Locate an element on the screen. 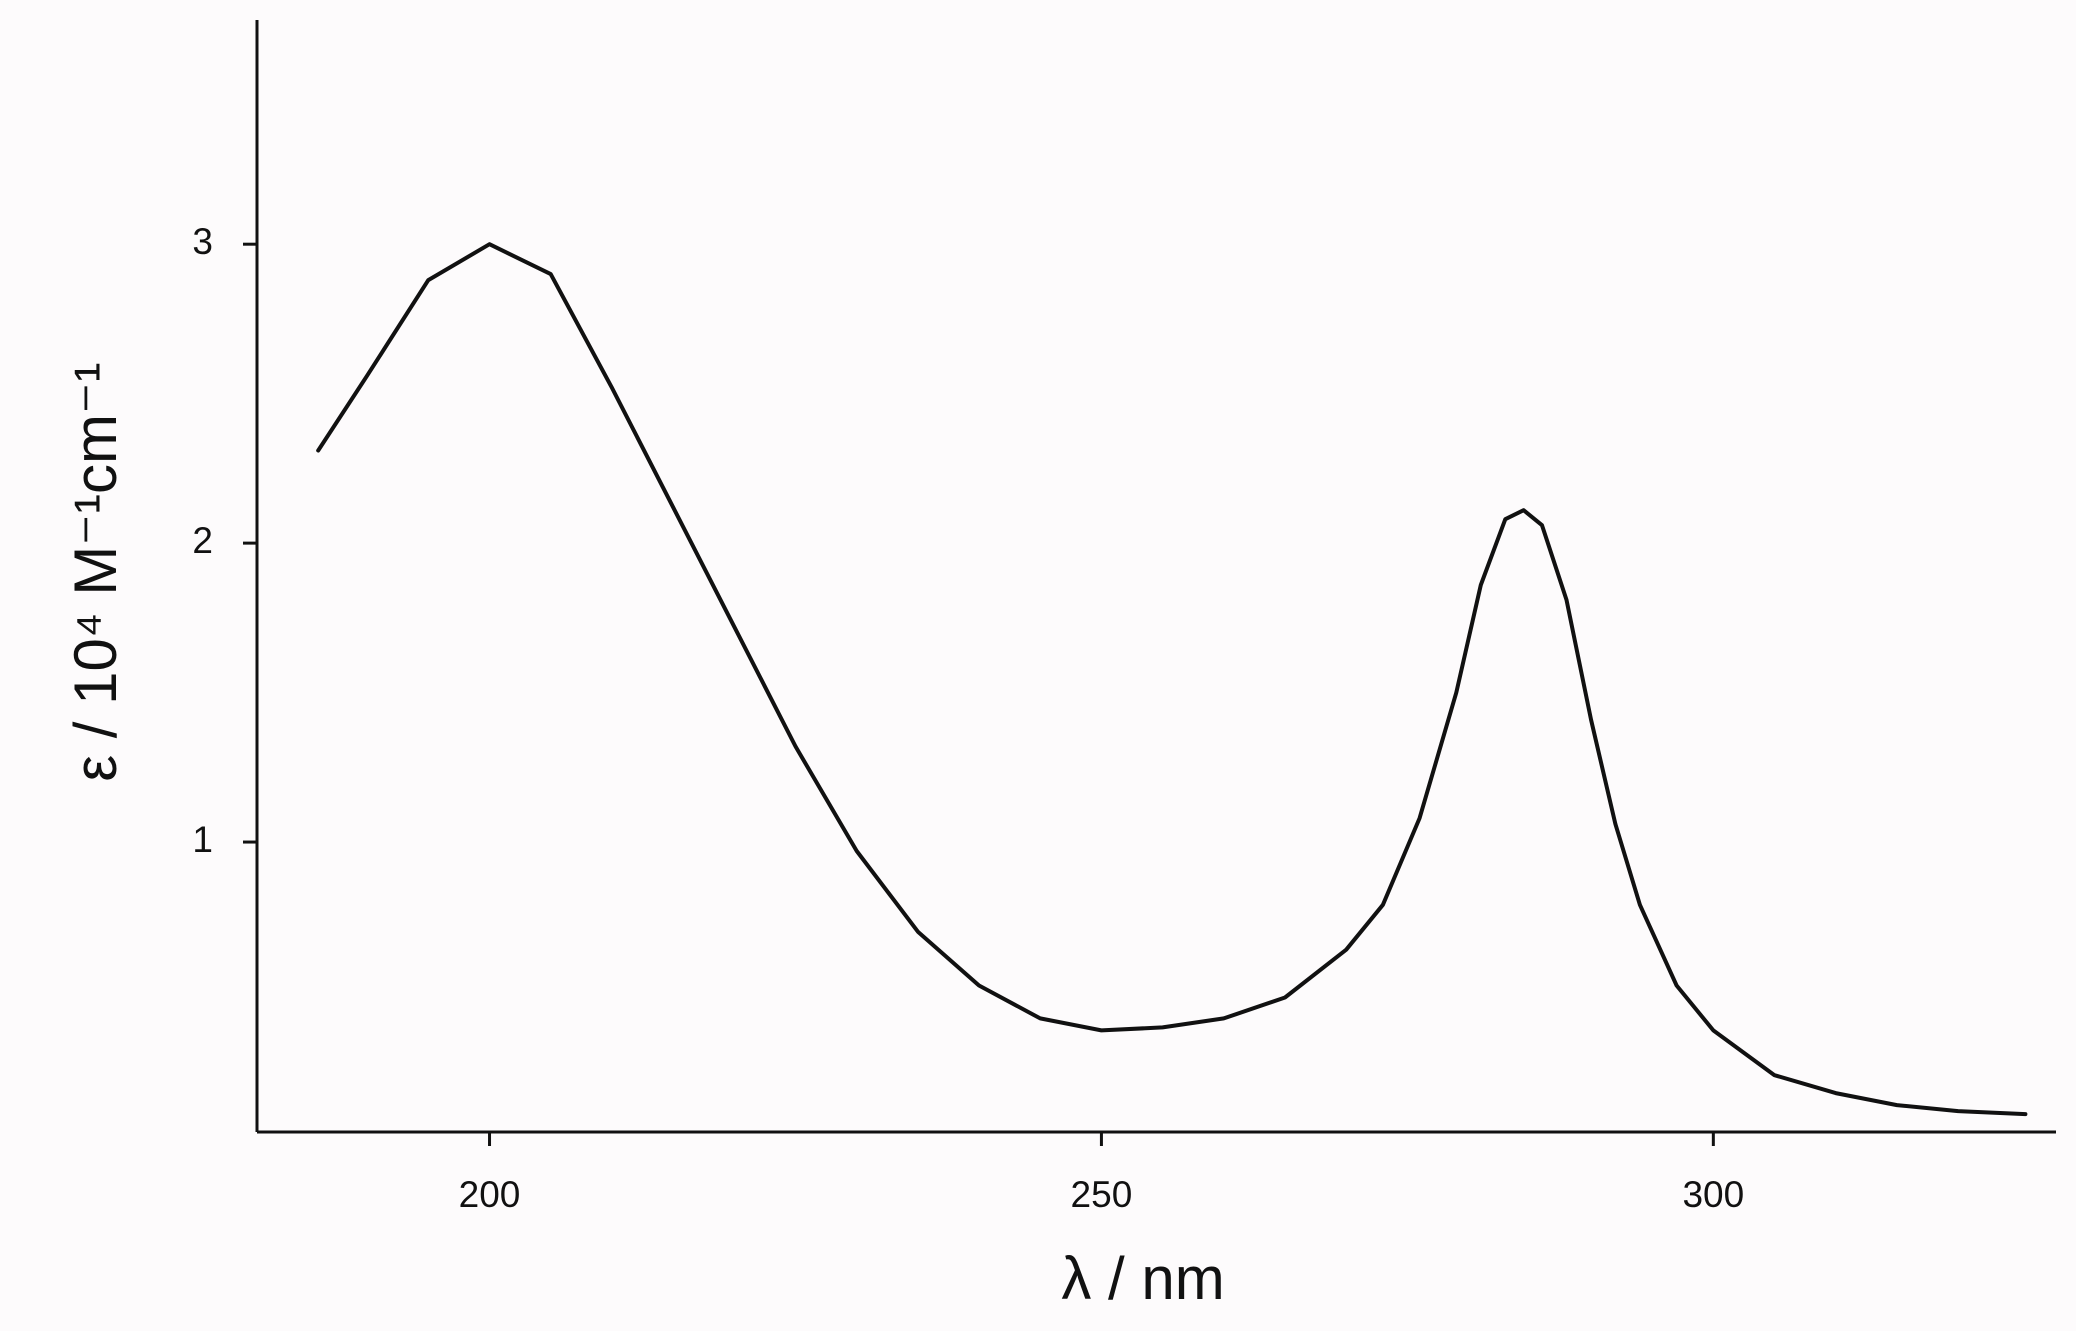 This screenshot has height=1331, width=2076. x-axis-label: λ / nm is located at coordinates (1142, 1278).